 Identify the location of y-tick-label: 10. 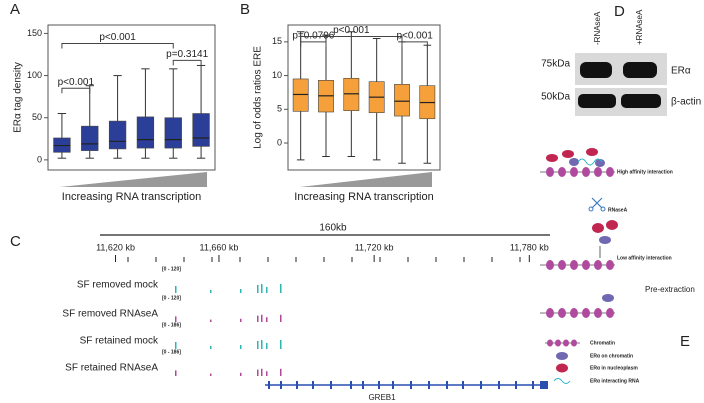
(277, 75).